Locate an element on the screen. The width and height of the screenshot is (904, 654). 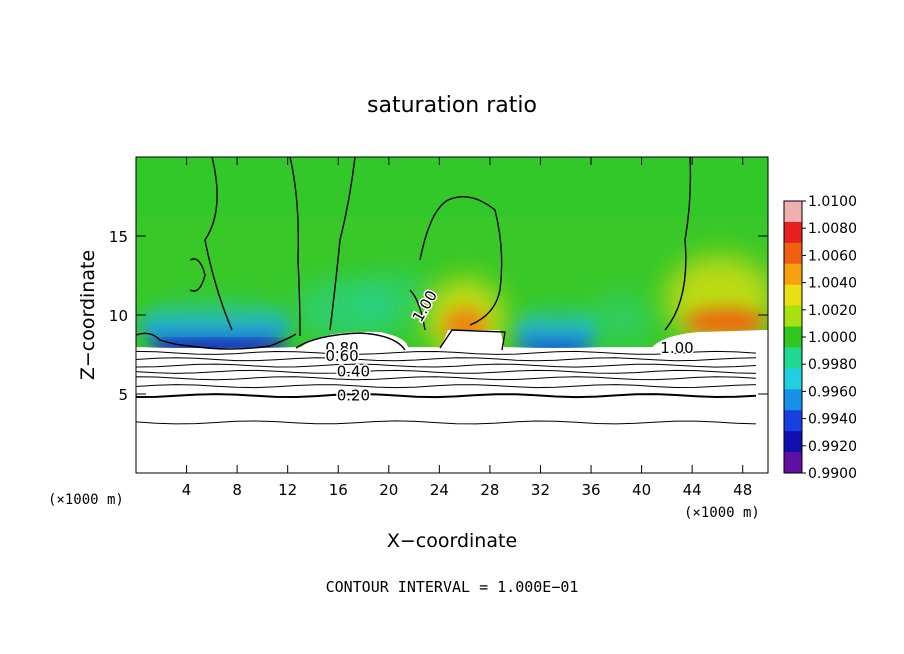
colorbar-label: 0.9920 is located at coordinates (832, 447).